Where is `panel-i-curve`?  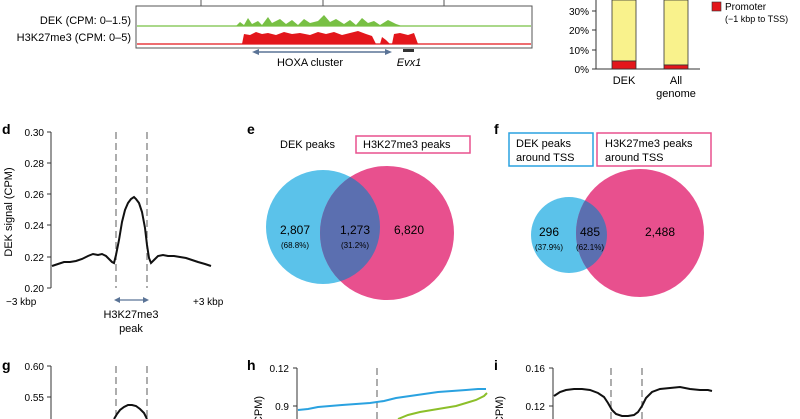
panel-i-curve is located at coordinates (633, 401).